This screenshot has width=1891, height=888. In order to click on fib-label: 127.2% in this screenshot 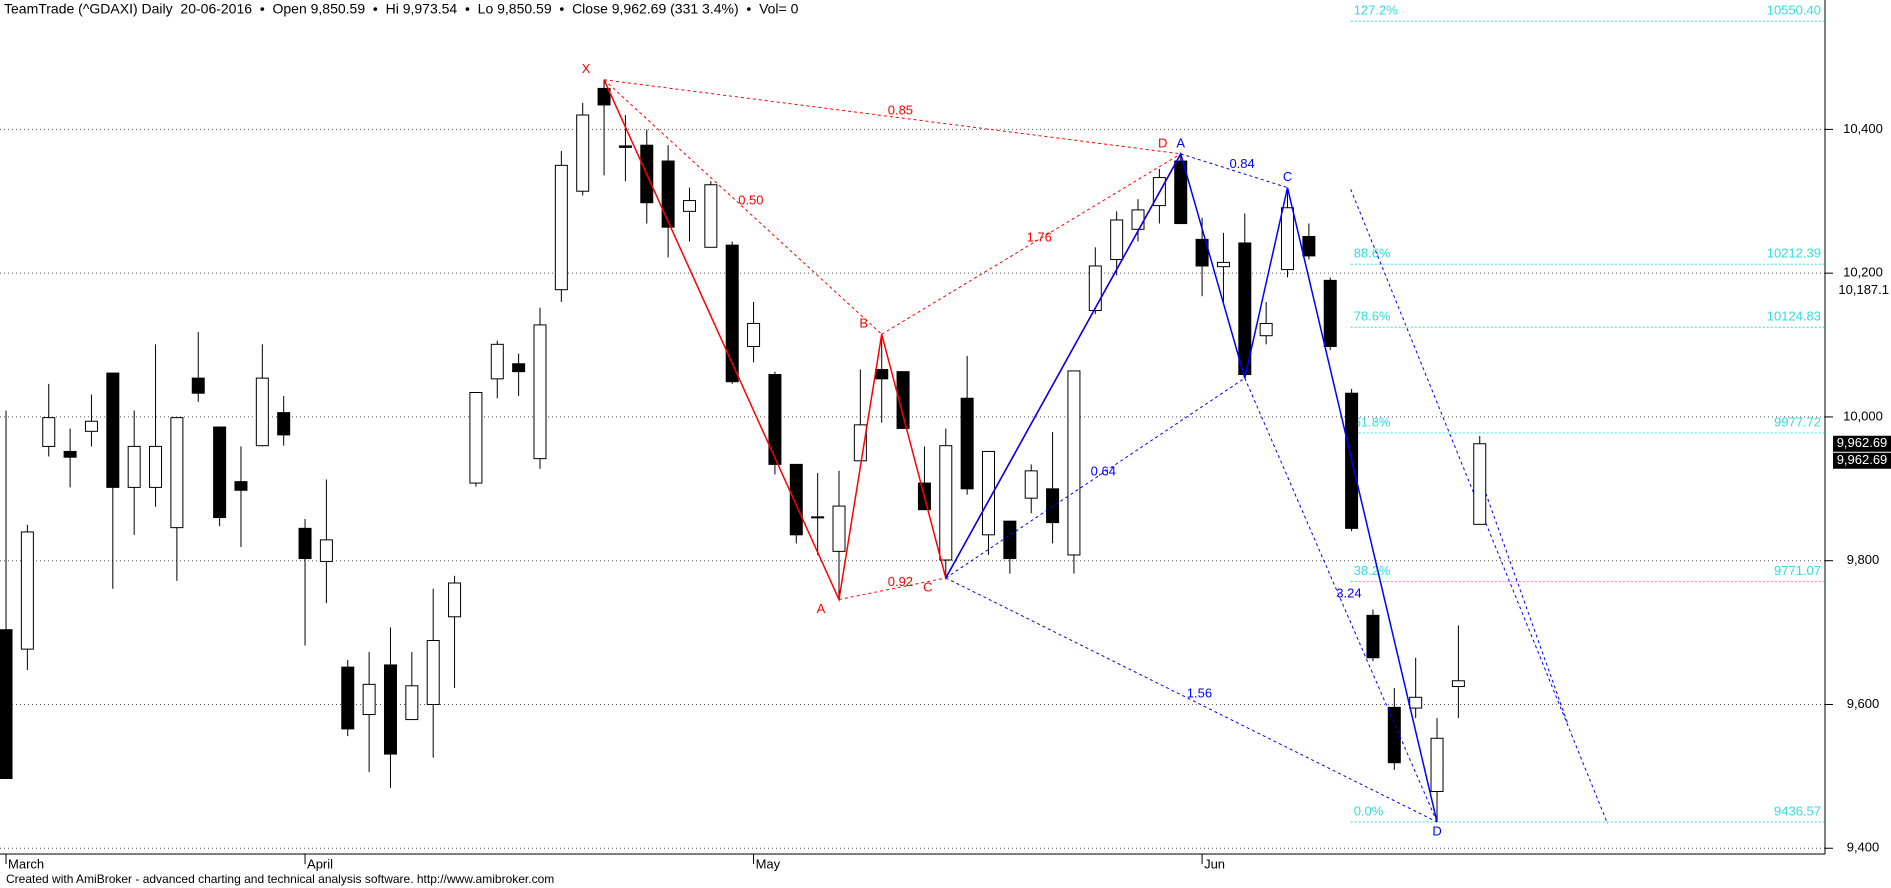, I will do `click(1376, 10)`.